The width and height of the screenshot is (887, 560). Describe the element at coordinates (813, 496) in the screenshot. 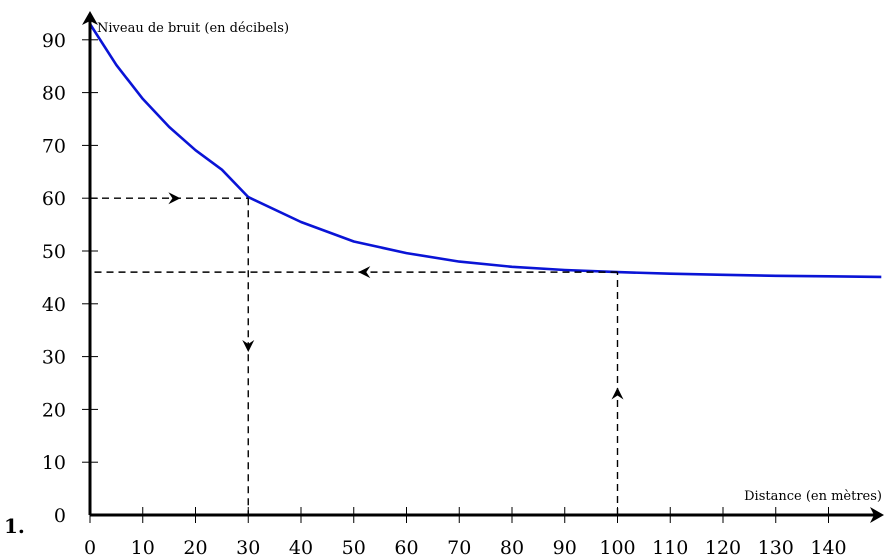

I see `x-axis-label: Distance (en mètres)` at that location.